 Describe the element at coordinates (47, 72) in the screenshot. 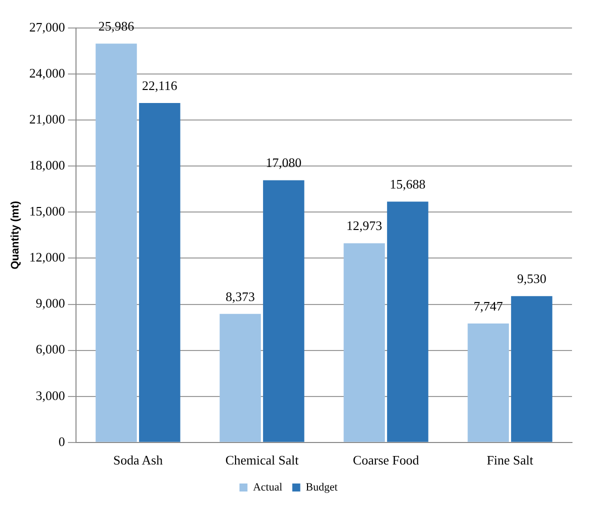

I see `y-tick-label: 24,000` at that location.